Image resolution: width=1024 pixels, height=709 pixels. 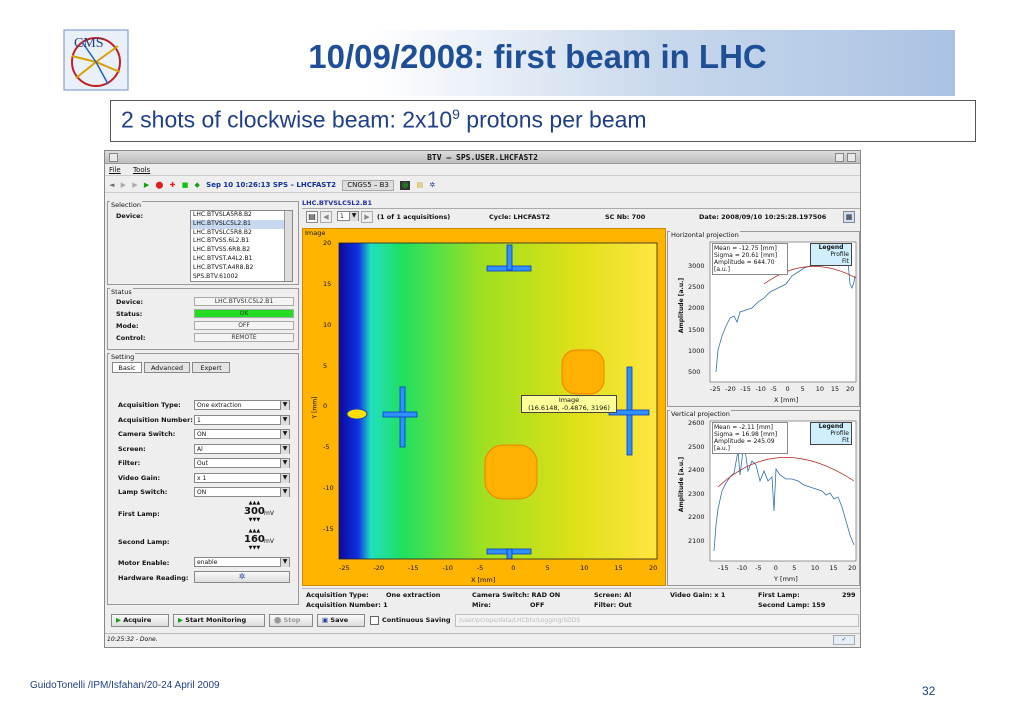 I want to click on prev-acq-icon: ◀, so click(x=326, y=217).